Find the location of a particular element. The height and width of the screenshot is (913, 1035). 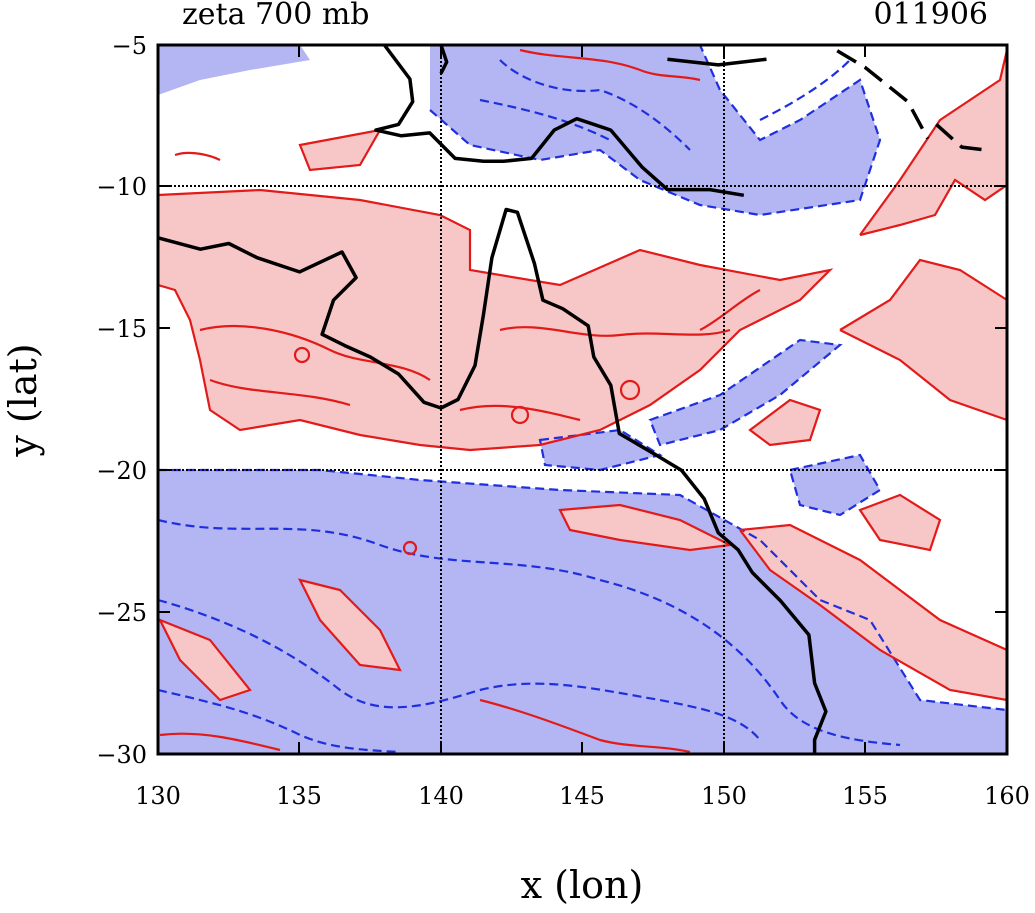

y-tick-label-minus10: −10 is located at coordinates (121, 187).